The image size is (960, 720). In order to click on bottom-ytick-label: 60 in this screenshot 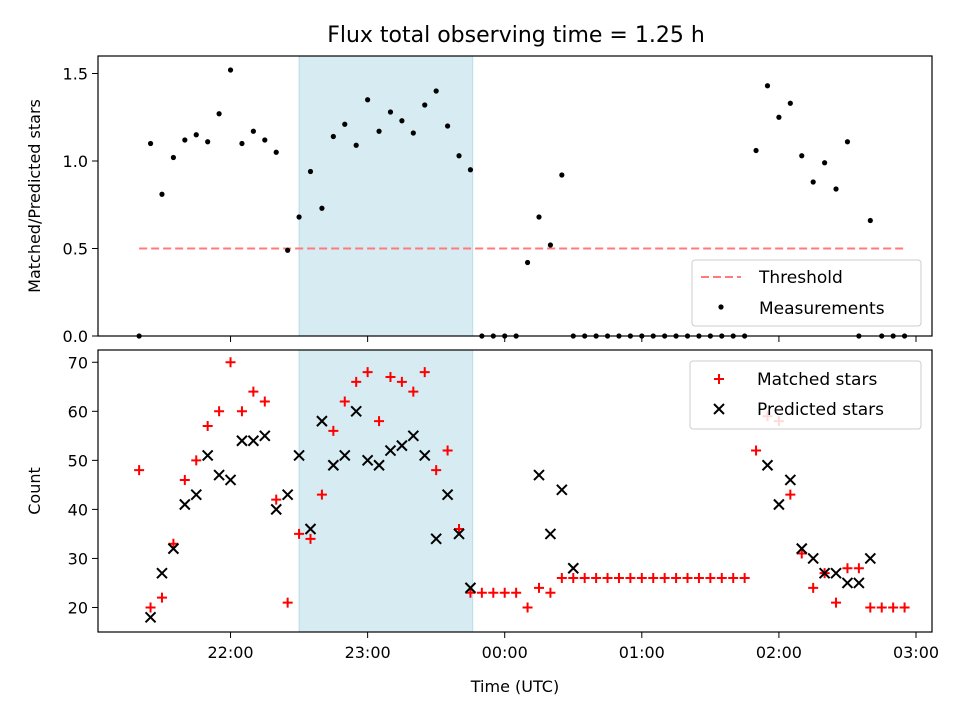, I will do `click(78, 411)`.